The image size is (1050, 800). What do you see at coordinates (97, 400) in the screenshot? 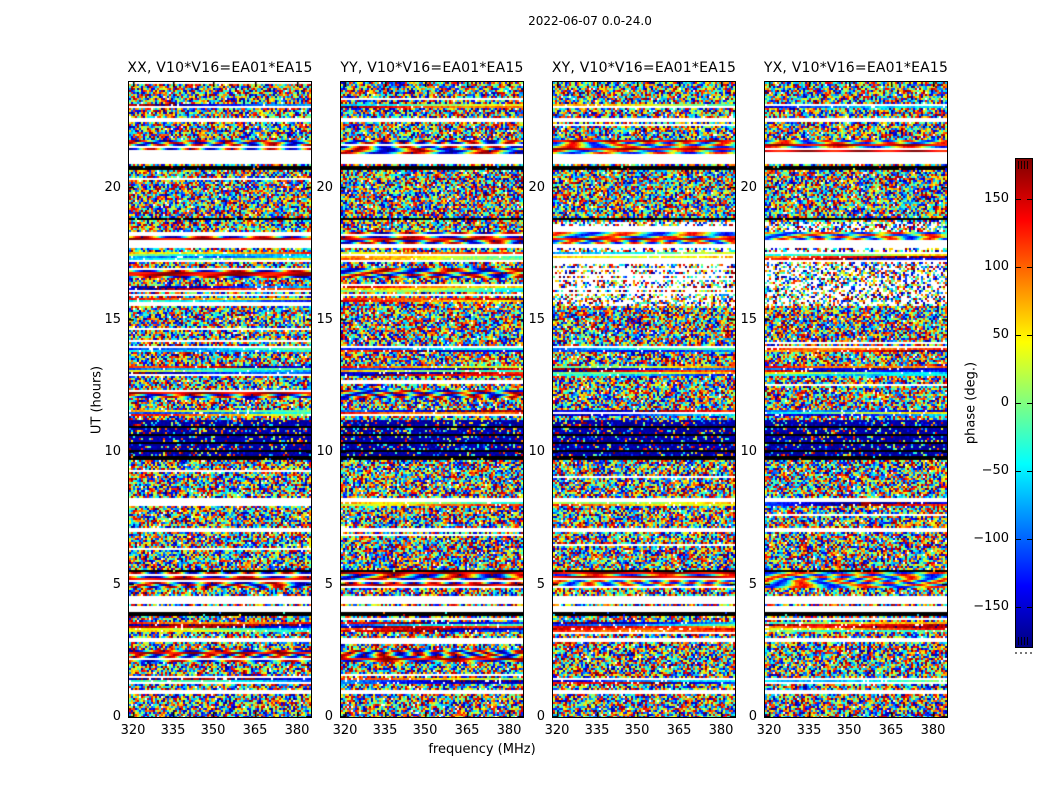
I see `y-axis-label: UT (hours)` at bounding box center [97, 400].